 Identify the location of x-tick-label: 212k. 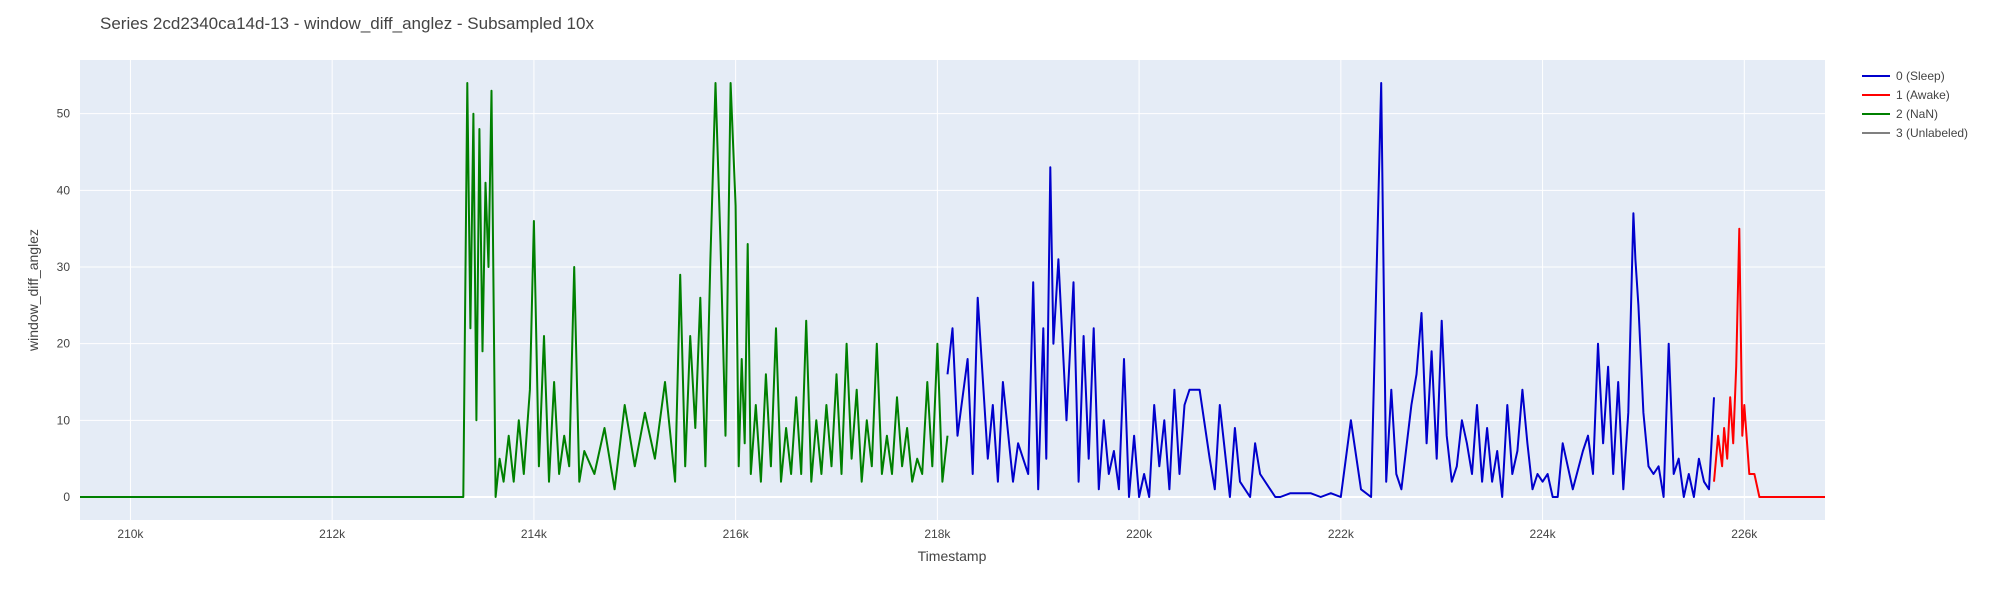
(332, 534).